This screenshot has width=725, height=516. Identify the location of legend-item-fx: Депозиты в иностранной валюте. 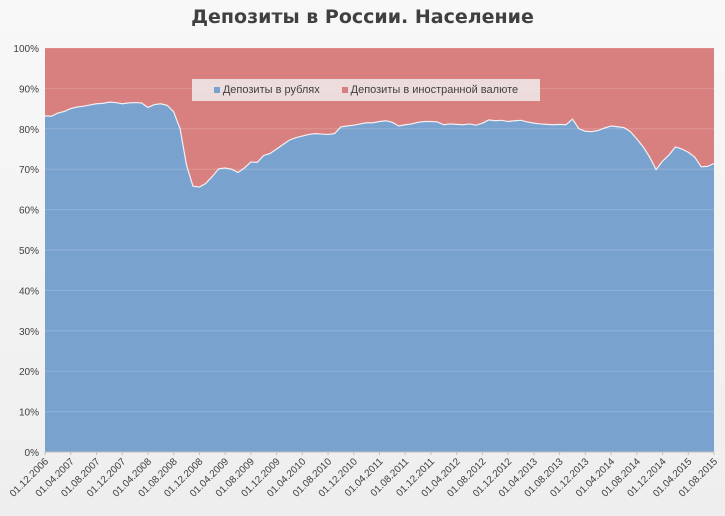
(430, 90).